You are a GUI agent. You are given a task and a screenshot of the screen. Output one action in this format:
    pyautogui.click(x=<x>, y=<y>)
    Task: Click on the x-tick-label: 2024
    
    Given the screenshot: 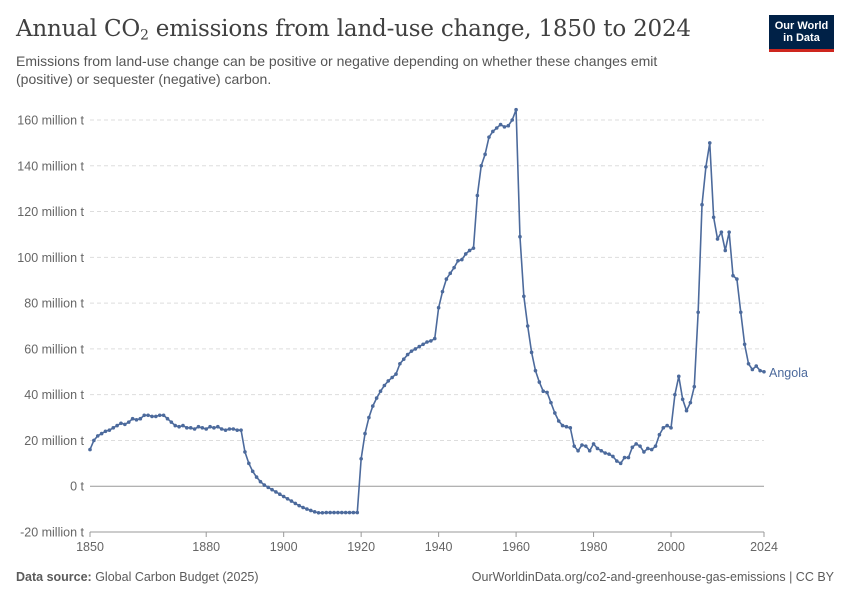 What is the action you would take?
    pyautogui.click(x=764, y=547)
    